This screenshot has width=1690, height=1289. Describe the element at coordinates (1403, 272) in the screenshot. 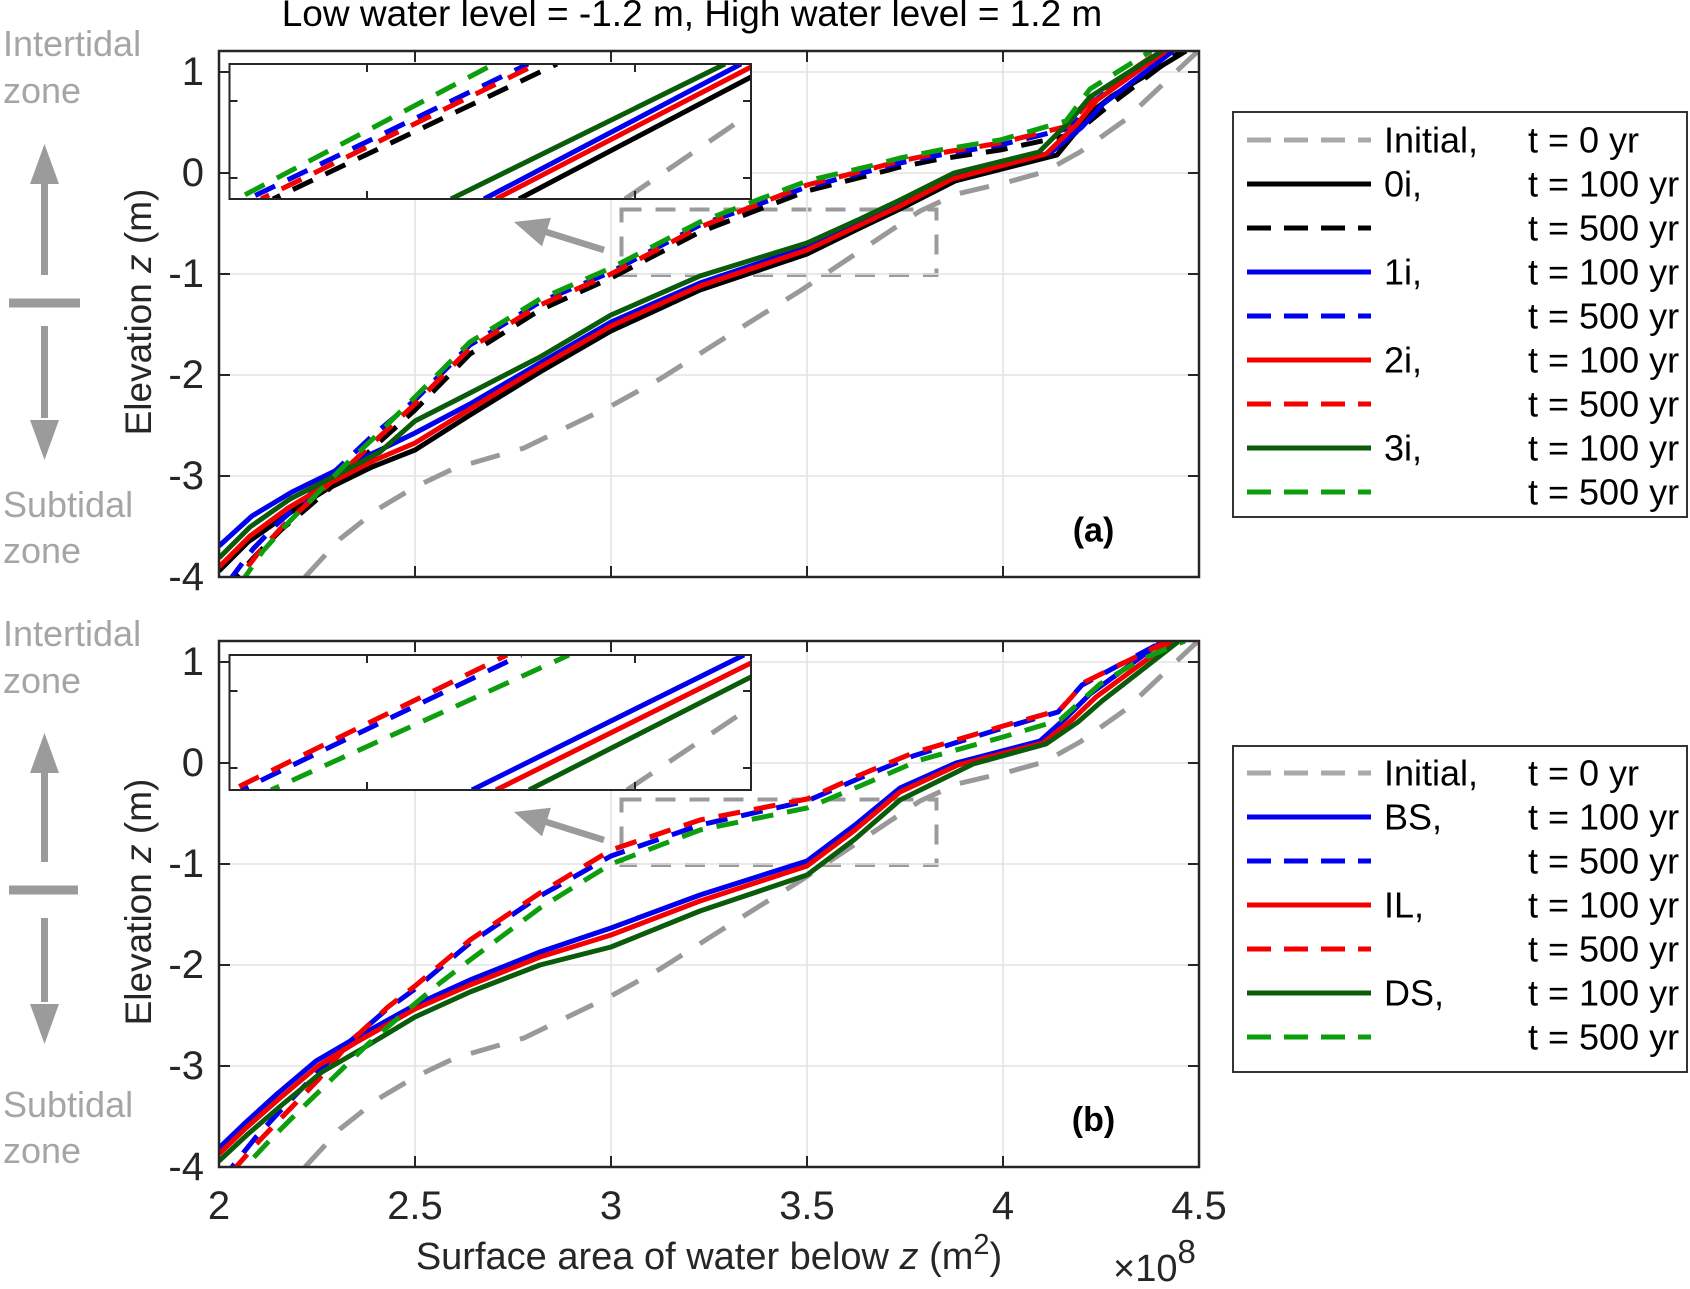

I see `svg-text: 1i,` at that location.